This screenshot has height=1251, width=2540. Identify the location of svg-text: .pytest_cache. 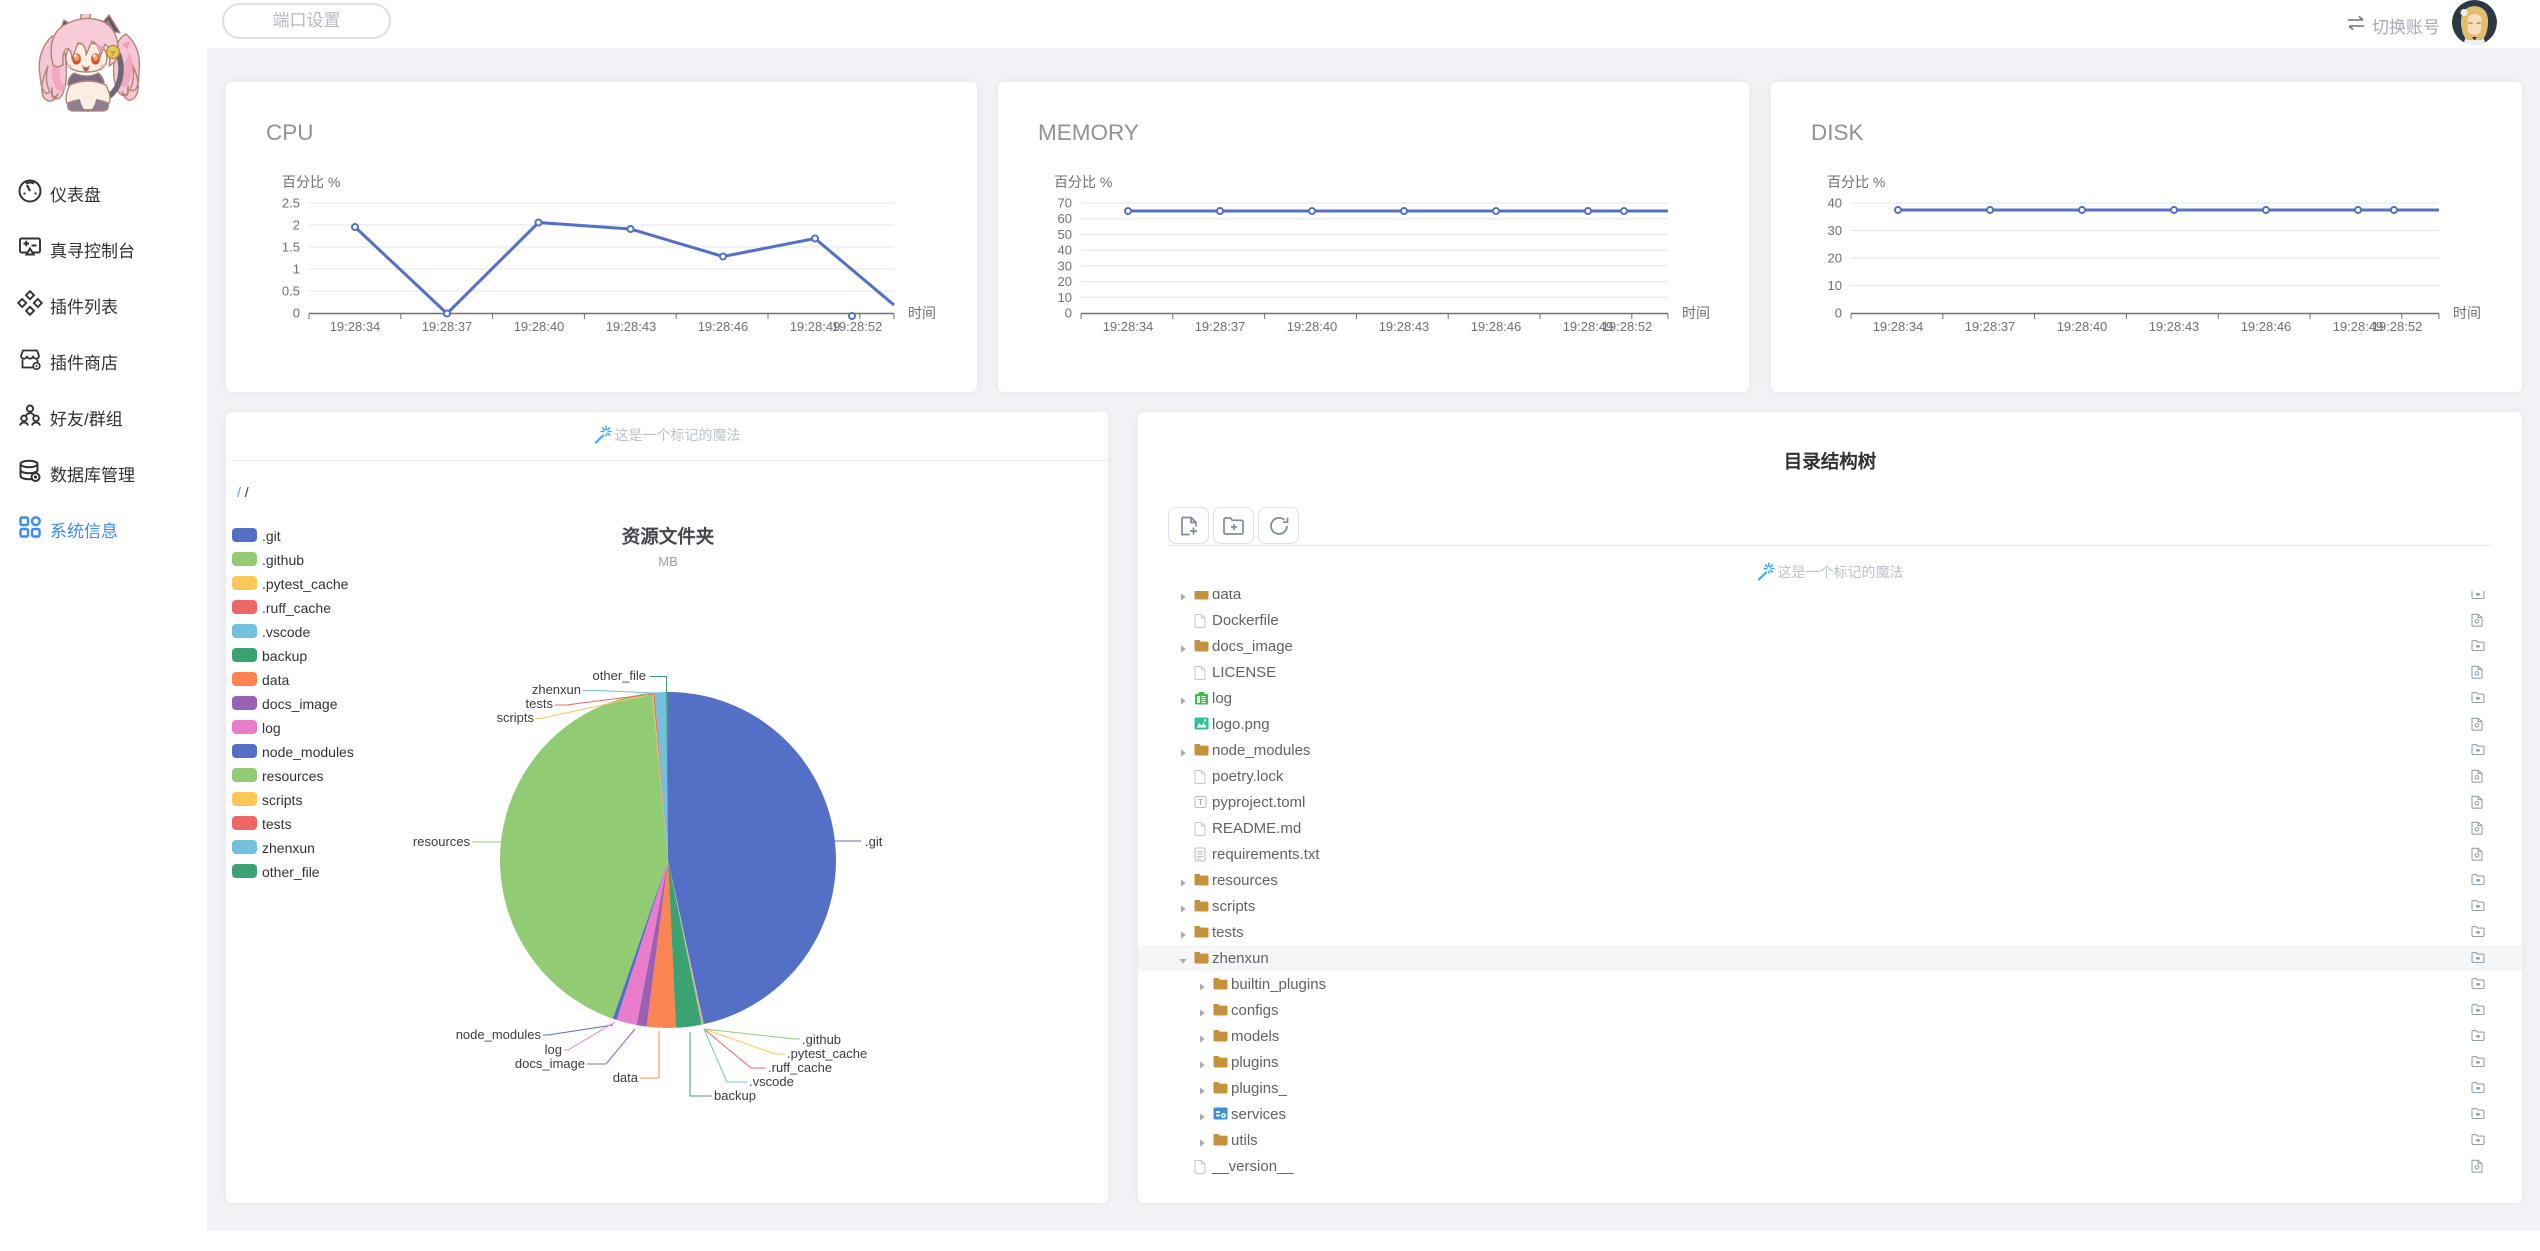
(827, 1053).